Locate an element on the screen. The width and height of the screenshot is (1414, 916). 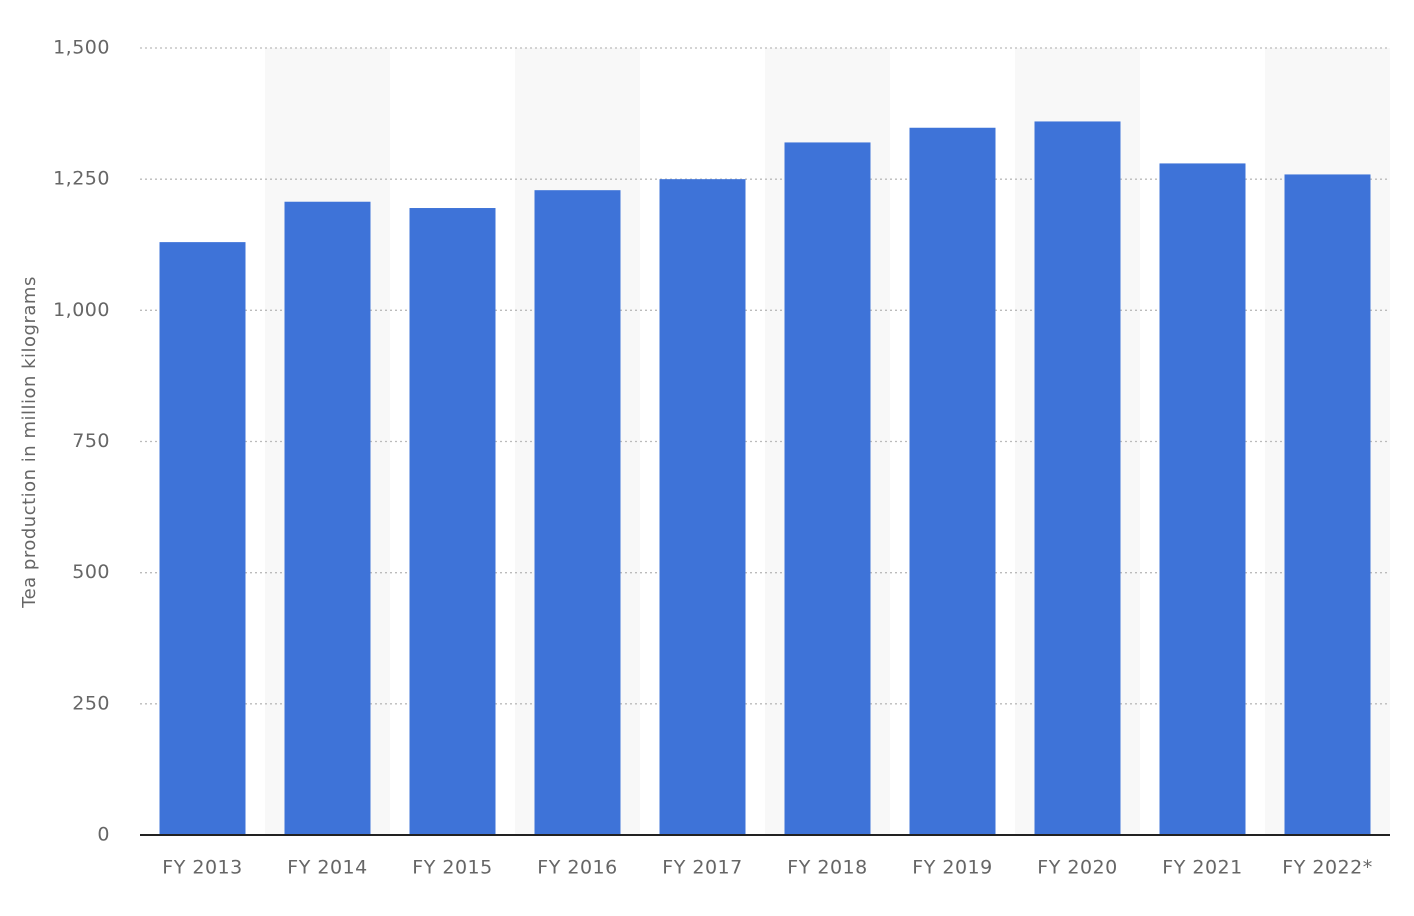
x-tick-label: FY 2018 is located at coordinates (827, 868).